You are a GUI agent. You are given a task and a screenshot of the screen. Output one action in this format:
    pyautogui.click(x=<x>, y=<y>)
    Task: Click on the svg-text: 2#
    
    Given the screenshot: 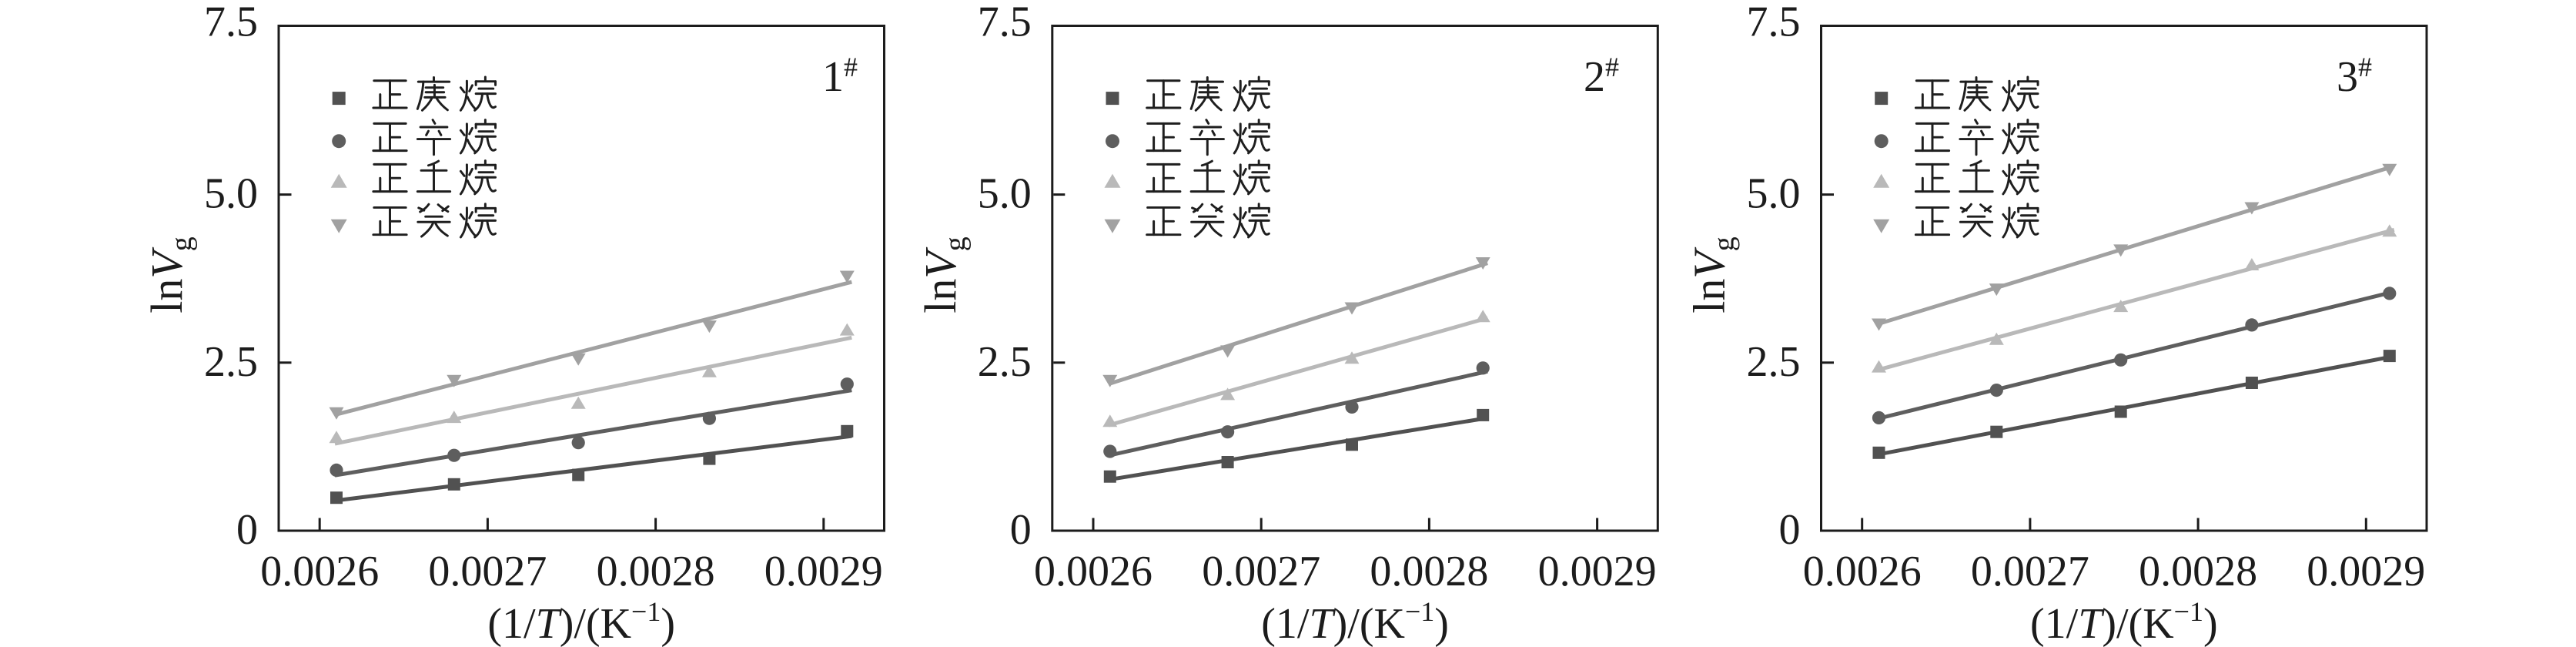 What is the action you would take?
    pyautogui.click(x=1602, y=76)
    